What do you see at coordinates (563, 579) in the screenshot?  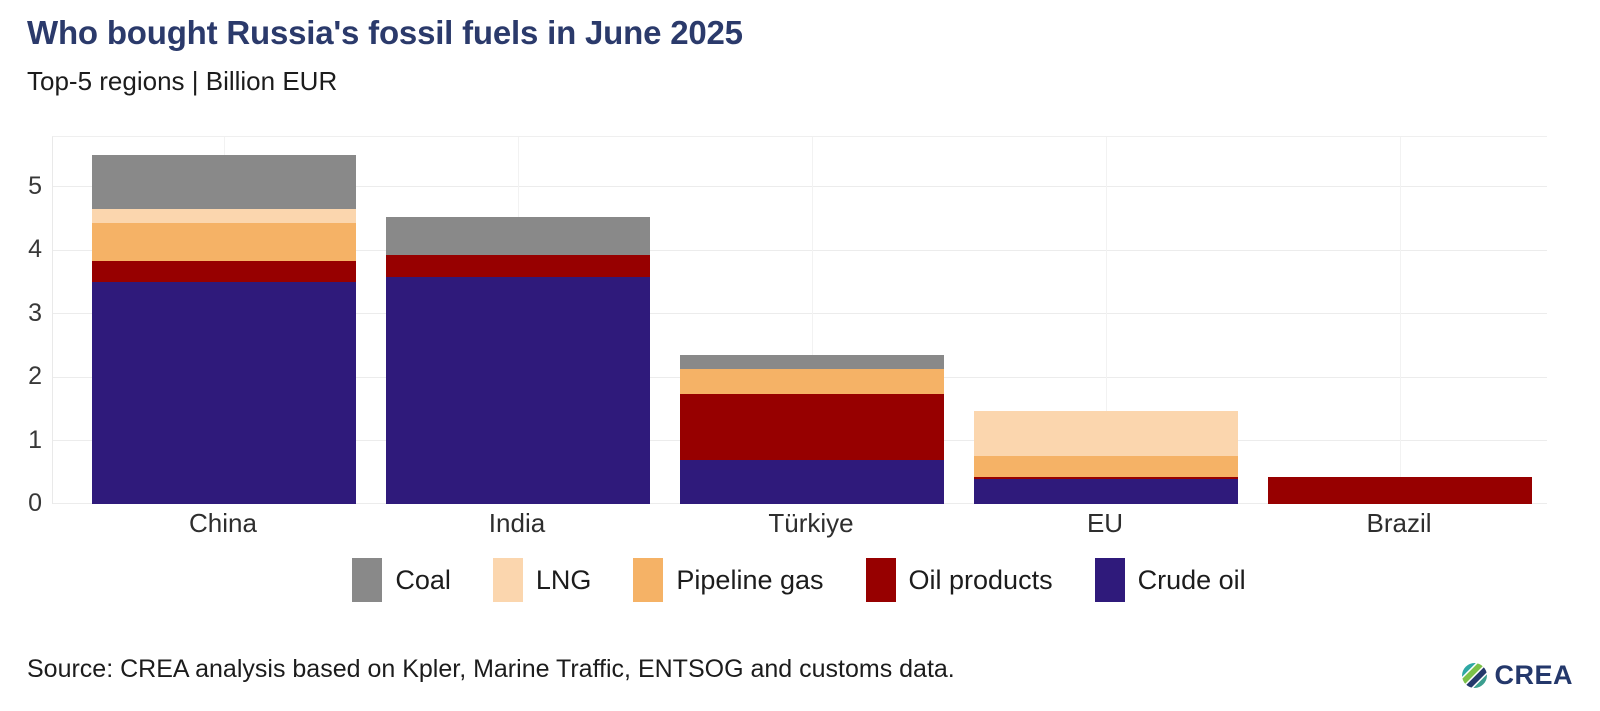 I see `legend-label: LNG` at bounding box center [563, 579].